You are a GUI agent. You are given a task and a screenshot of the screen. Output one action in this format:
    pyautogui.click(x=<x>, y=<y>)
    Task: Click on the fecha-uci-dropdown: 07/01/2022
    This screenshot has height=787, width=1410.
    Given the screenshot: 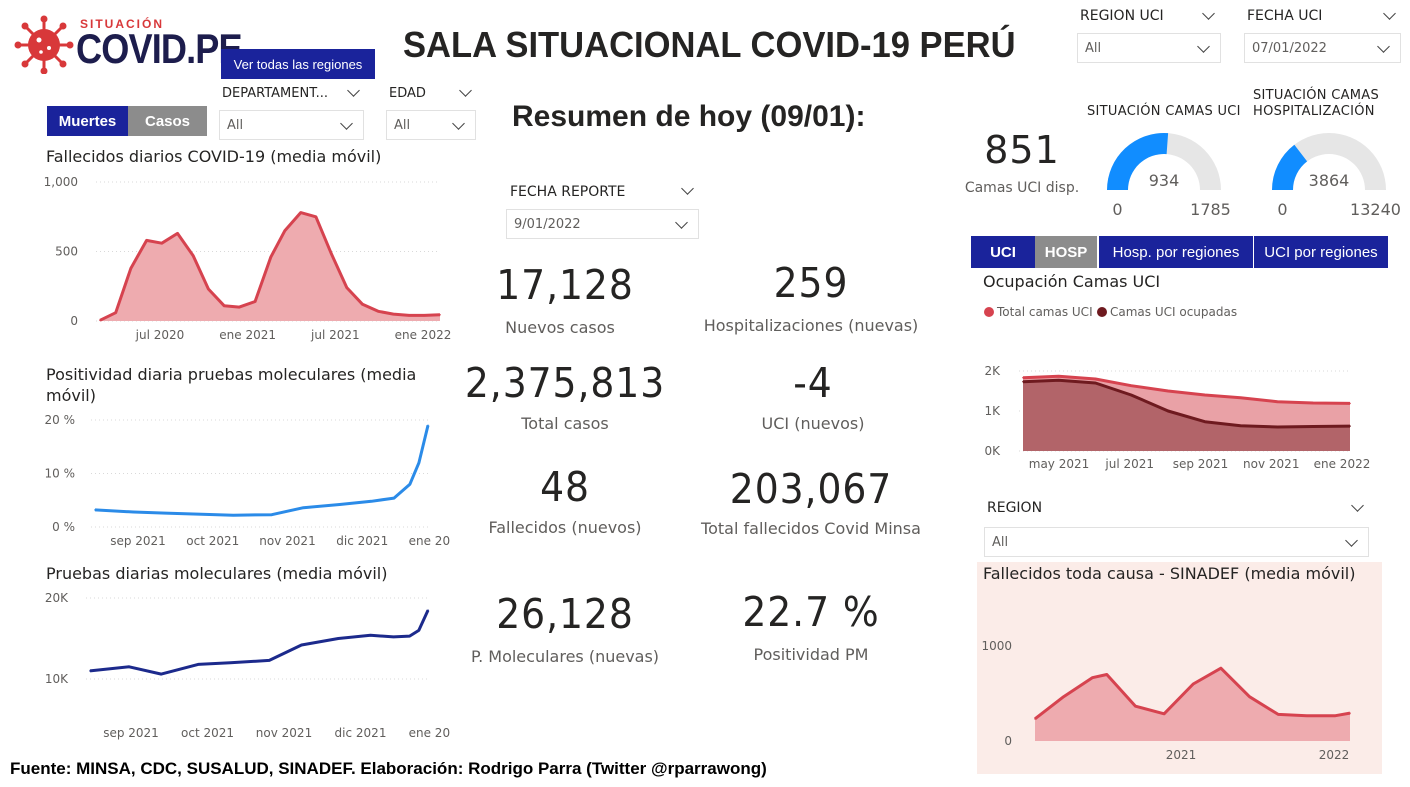 What is the action you would take?
    pyautogui.click(x=1322, y=48)
    